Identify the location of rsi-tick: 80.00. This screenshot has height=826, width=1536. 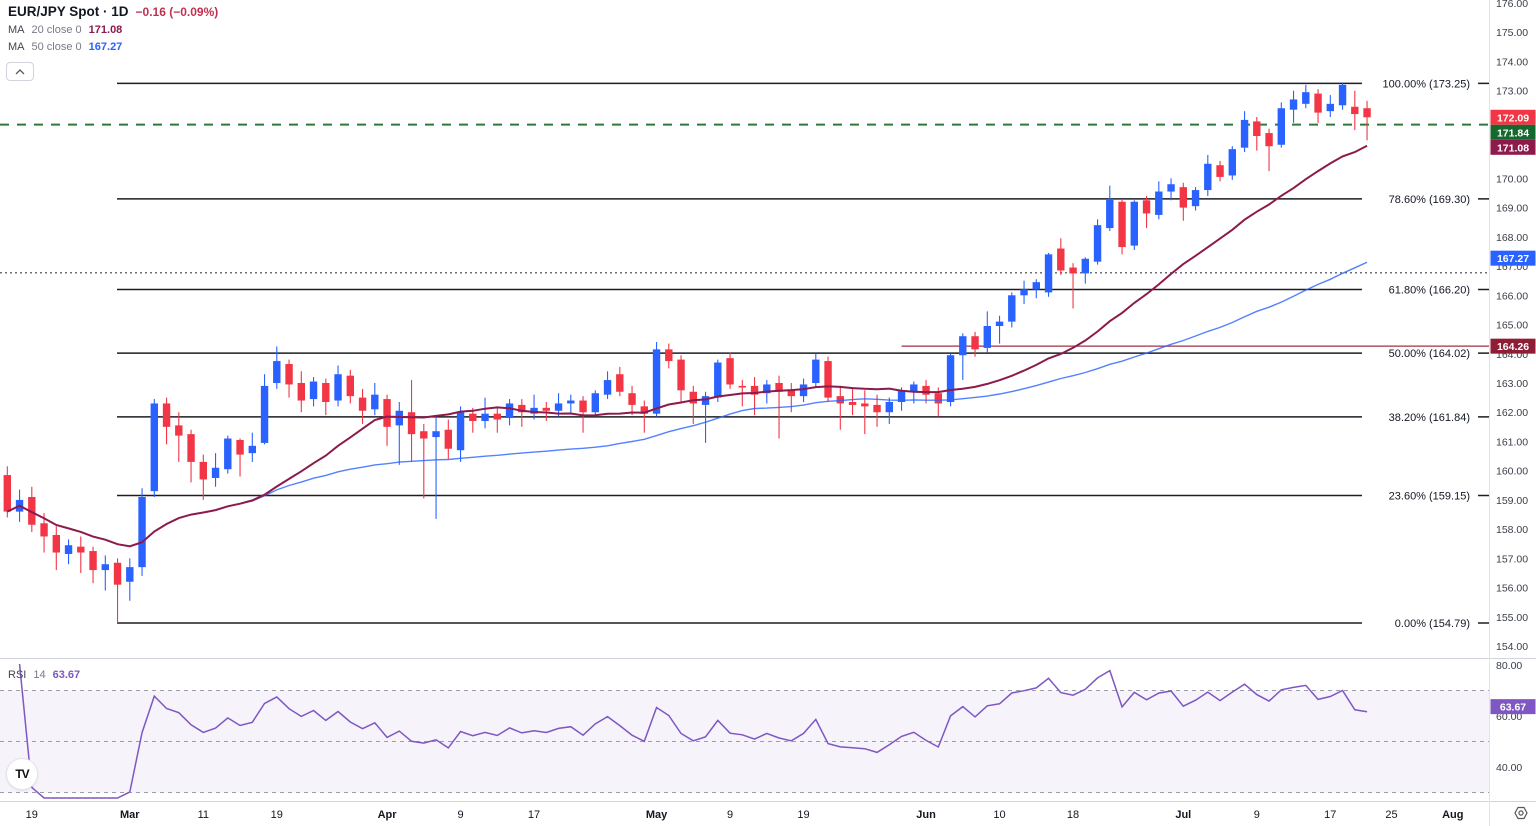
(1509, 666).